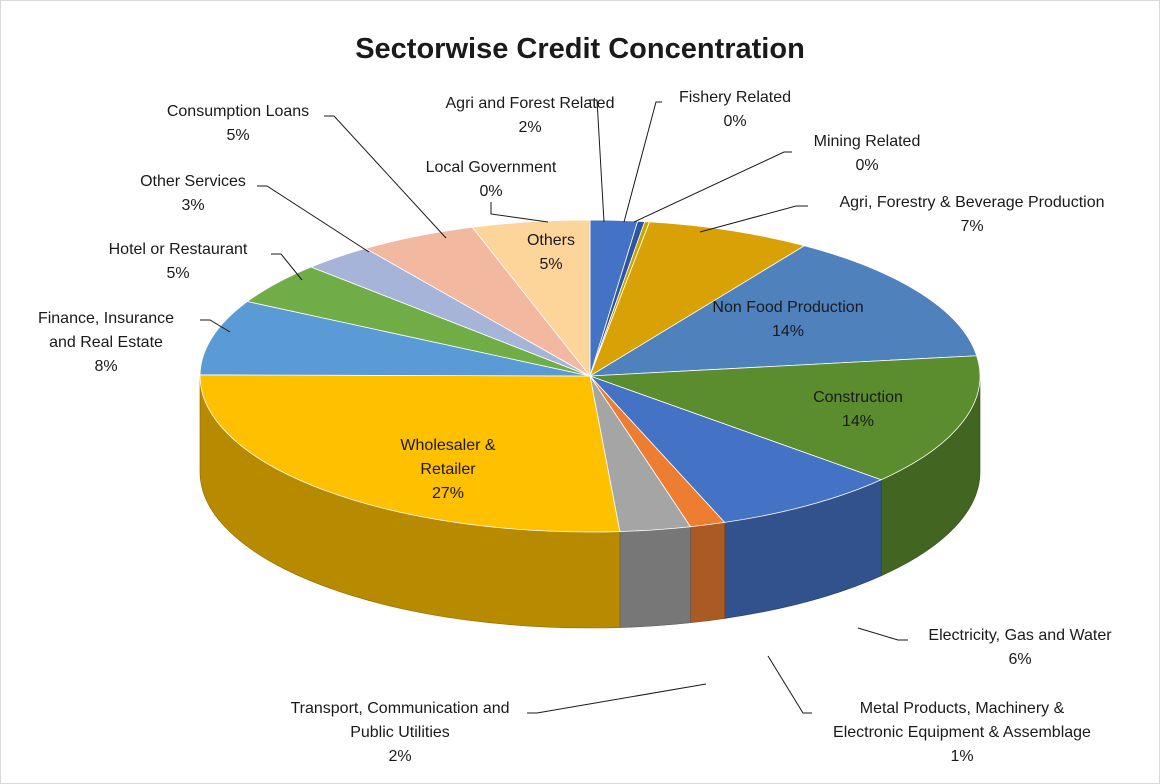  What do you see at coordinates (178, 261) in the screenshot?
I see `data-label-11: Hotel or Restaurant 5%` at bounding box center [178, 261].